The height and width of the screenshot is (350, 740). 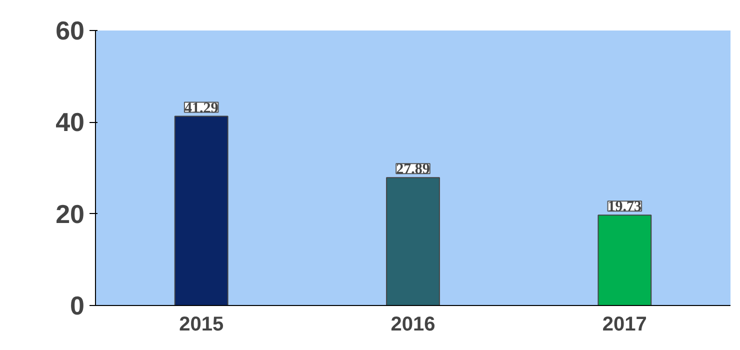 What do you see at coordinates (624, 325) in the screenshot?
I see `x-tick-label: 2017` at bounding box center [624, 325].